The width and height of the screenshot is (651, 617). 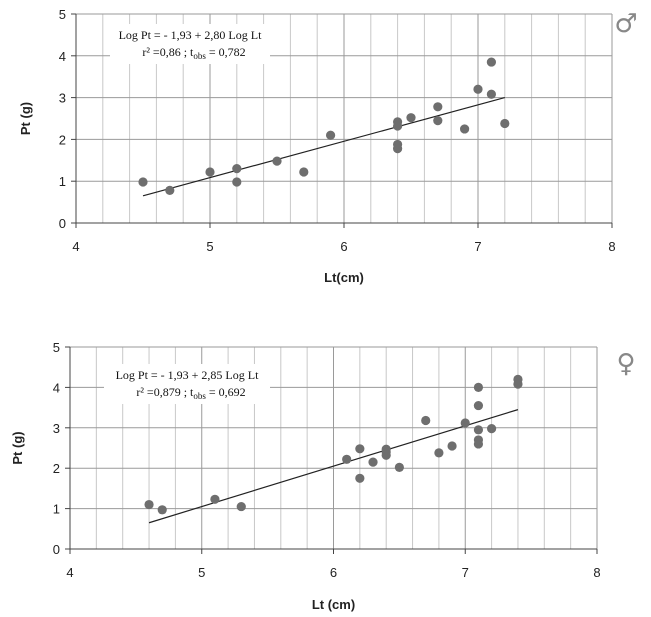 I want to click on equation-line-1: Log Pt = - 1,93 + 2,80 Log Lt, so click(x=191, y=35).